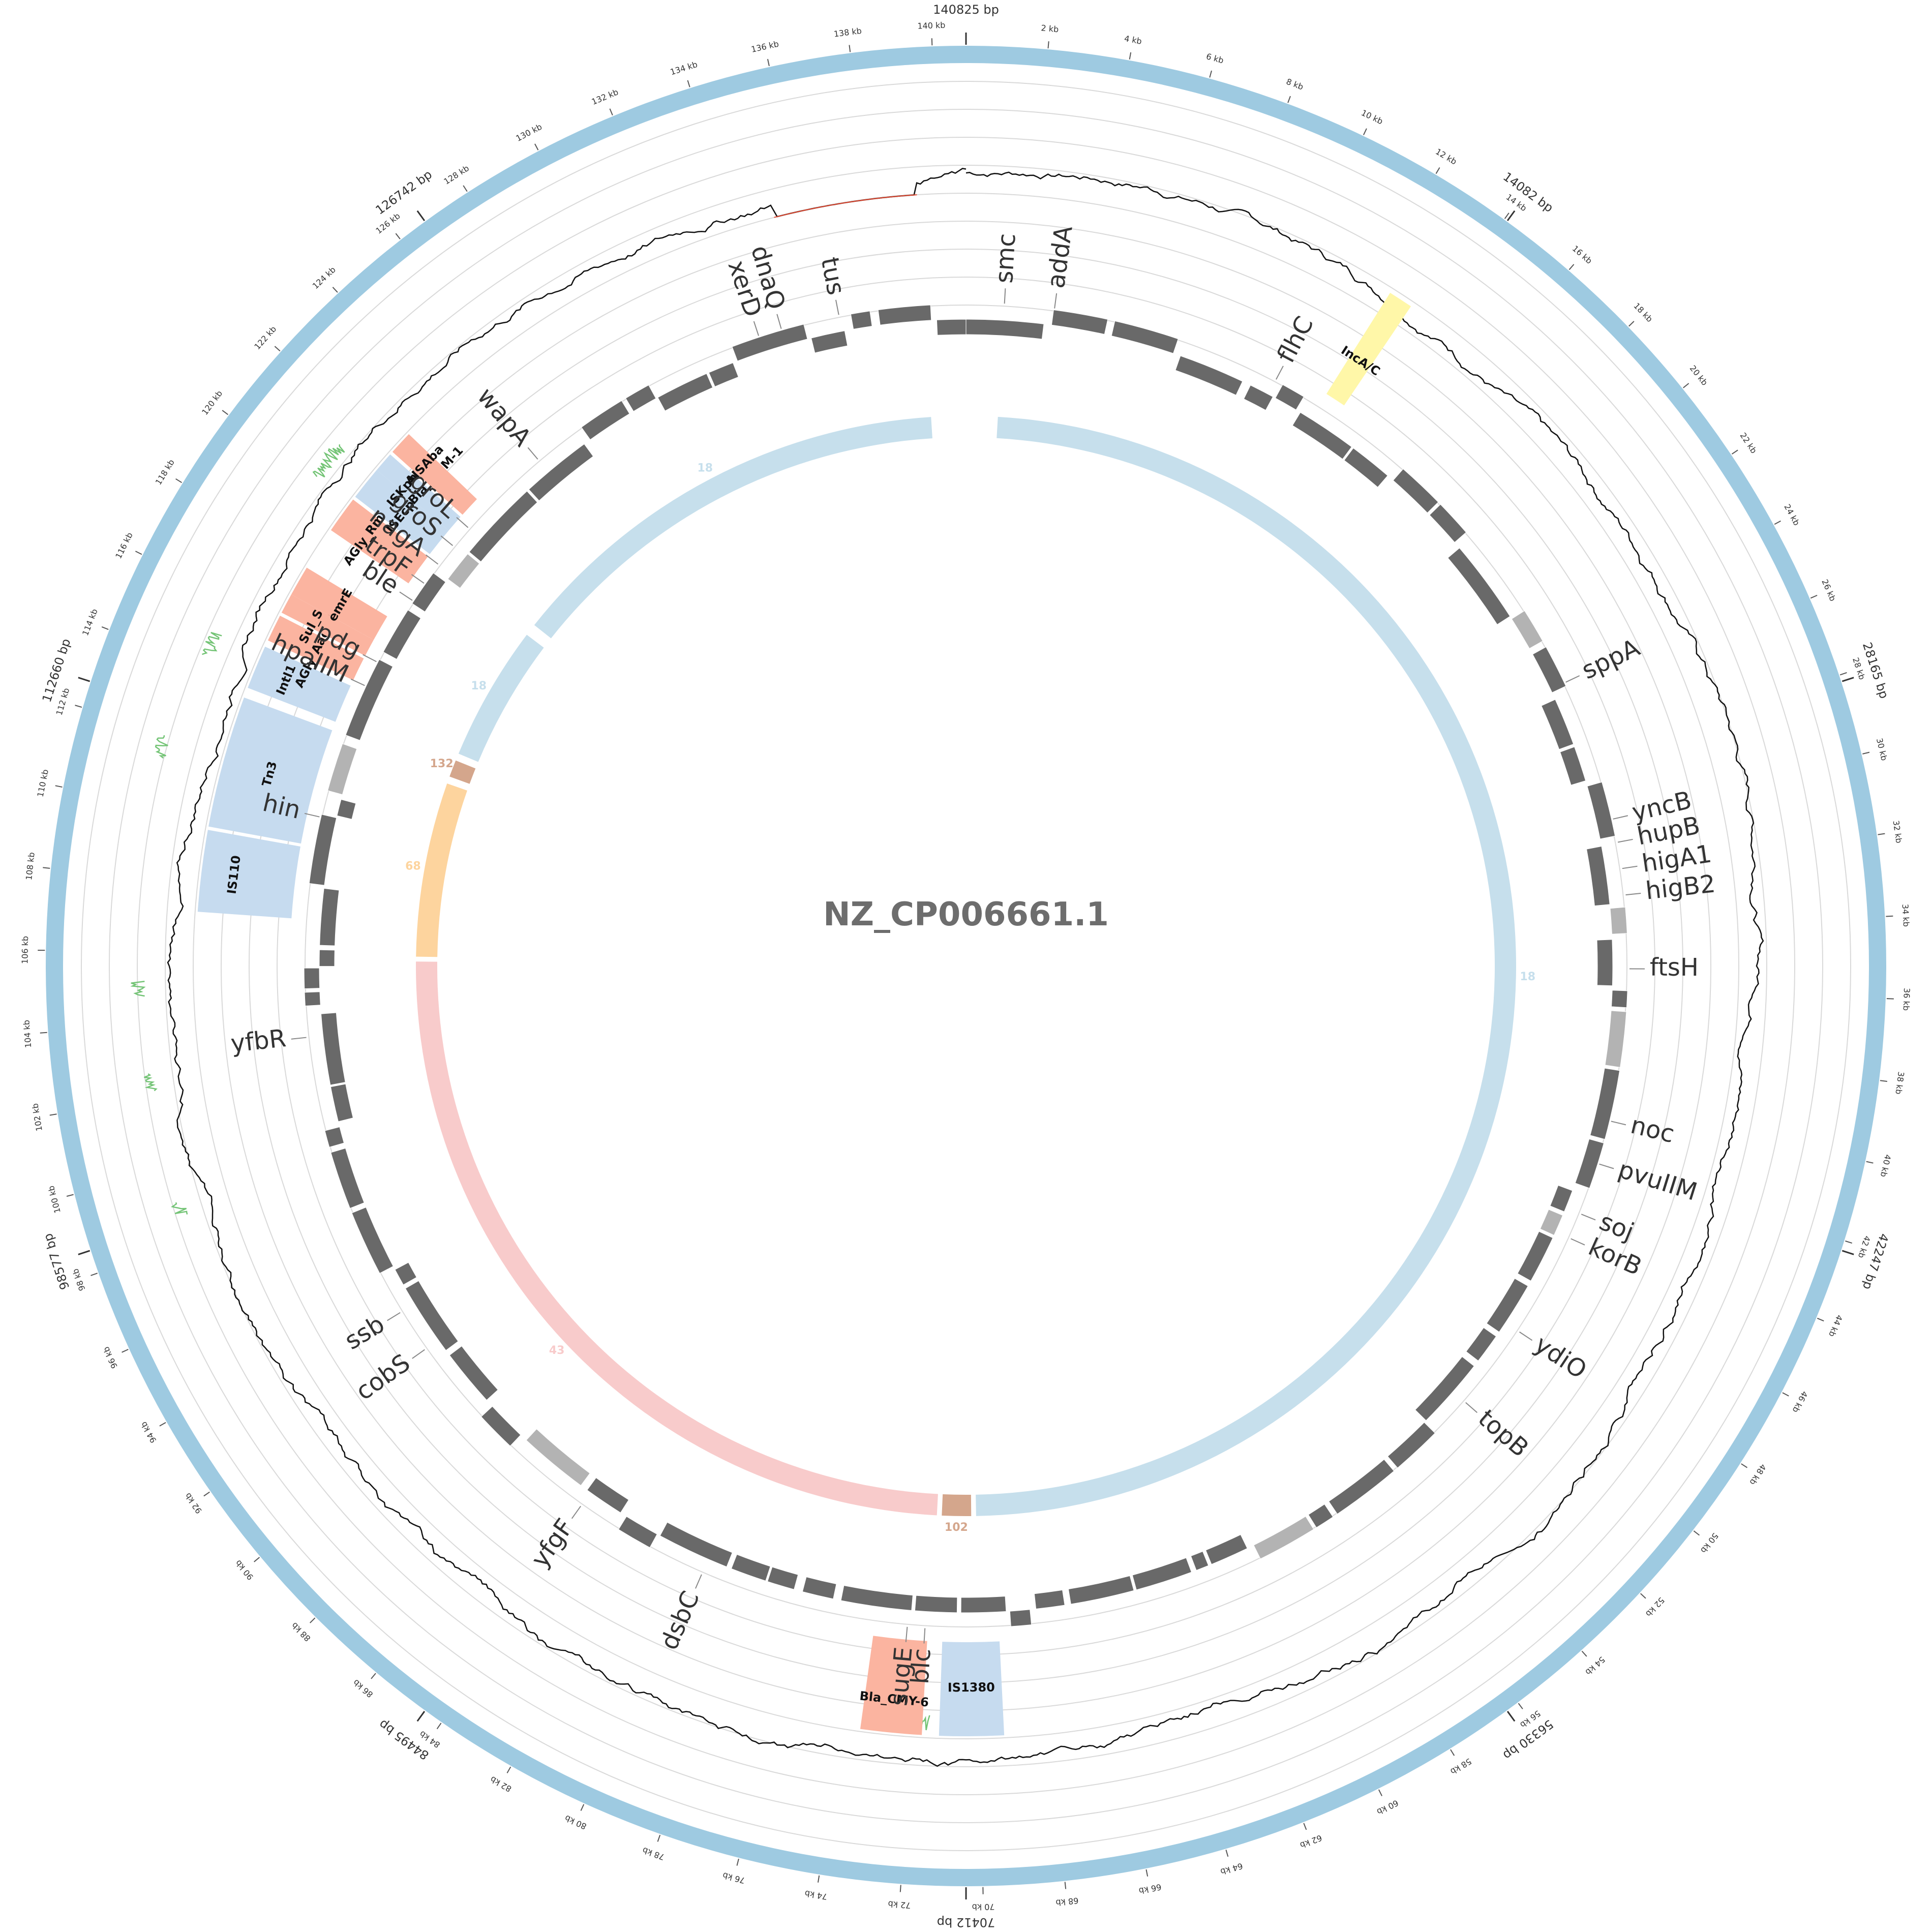  What do you see at coordinates (55, 1199) in the screenshot?
I see `minor-tick-label: 100 kb` at bounding box center [55, 1199].